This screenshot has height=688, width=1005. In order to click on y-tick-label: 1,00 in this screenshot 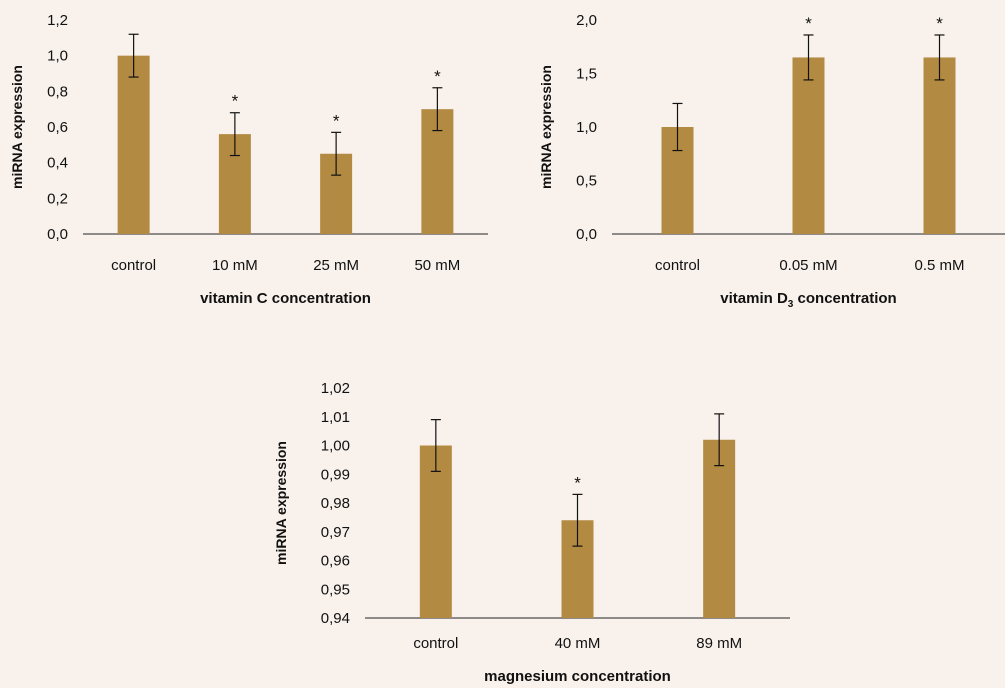, I will do `click(335, 446)`.